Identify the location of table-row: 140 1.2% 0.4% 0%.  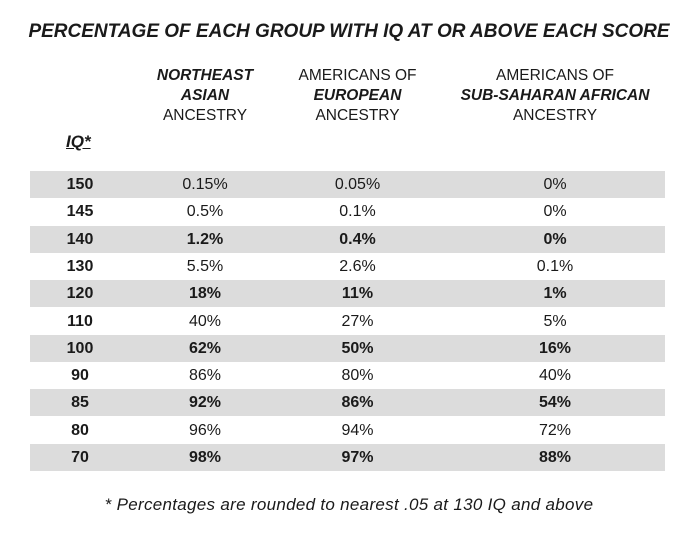
(347, 239).